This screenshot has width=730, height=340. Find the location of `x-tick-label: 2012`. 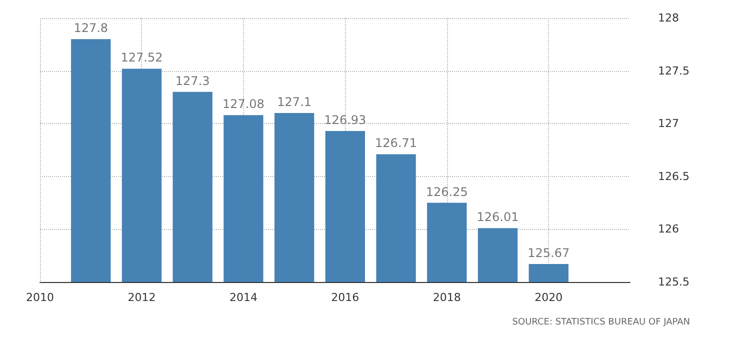

x-tick-label: 2012 is located at coordinates (142, 297).